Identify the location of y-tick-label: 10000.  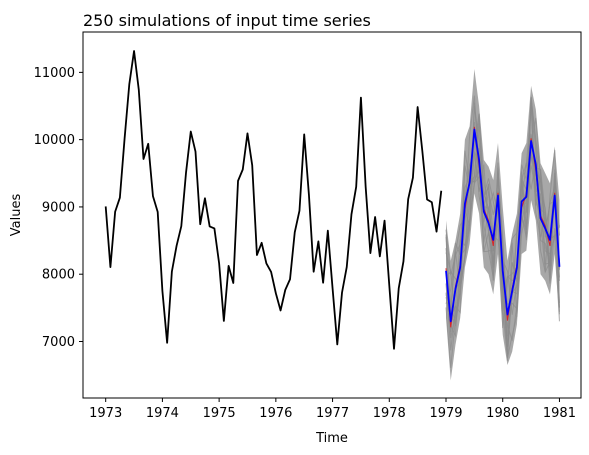
(54, 140).